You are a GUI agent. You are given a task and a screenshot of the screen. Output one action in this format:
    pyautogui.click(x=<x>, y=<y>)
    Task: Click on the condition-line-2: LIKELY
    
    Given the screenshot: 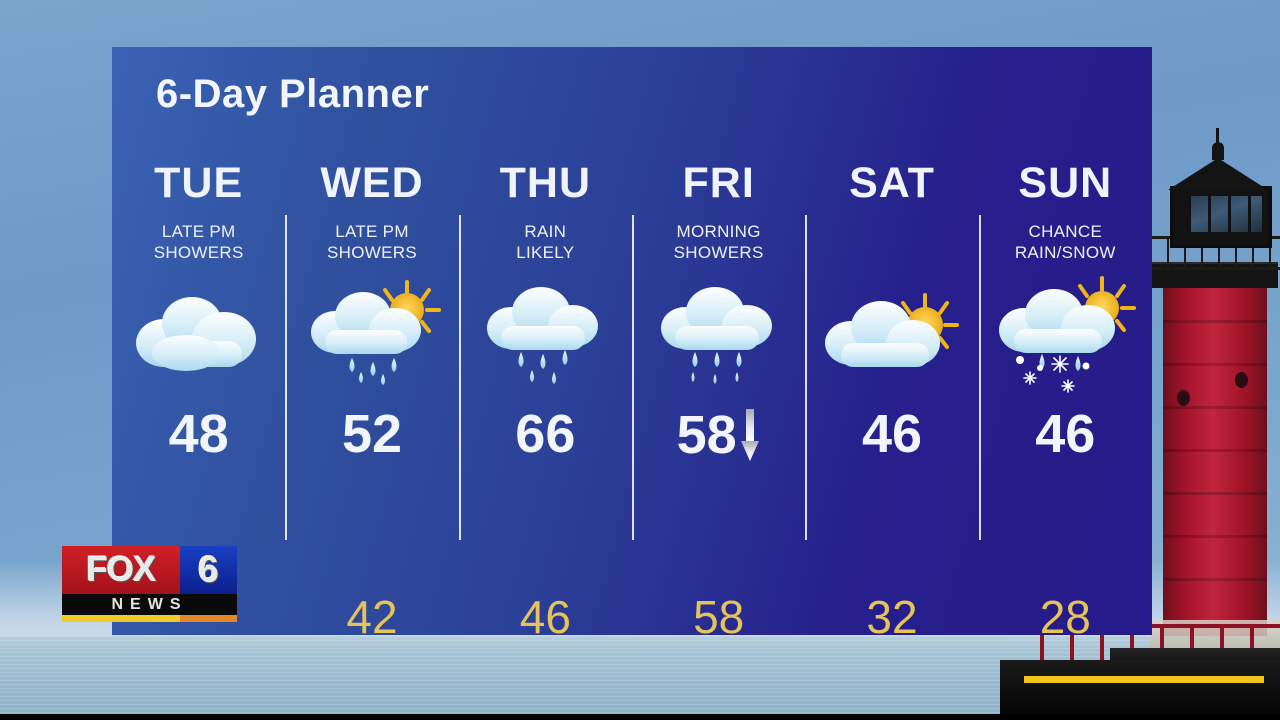 What is the action you would take?
    pyautogui.click(x=545, y=253)
    